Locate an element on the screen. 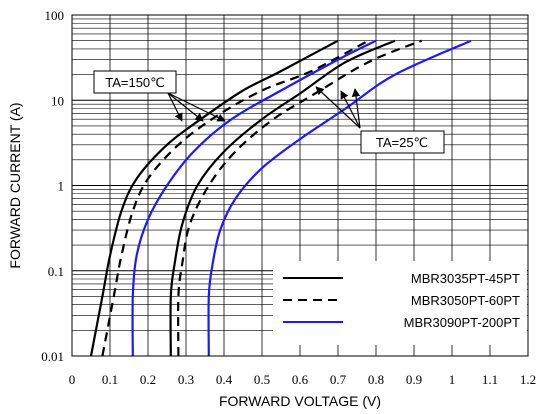  y-tick-label: 10 is located at coordinates (57, 100).